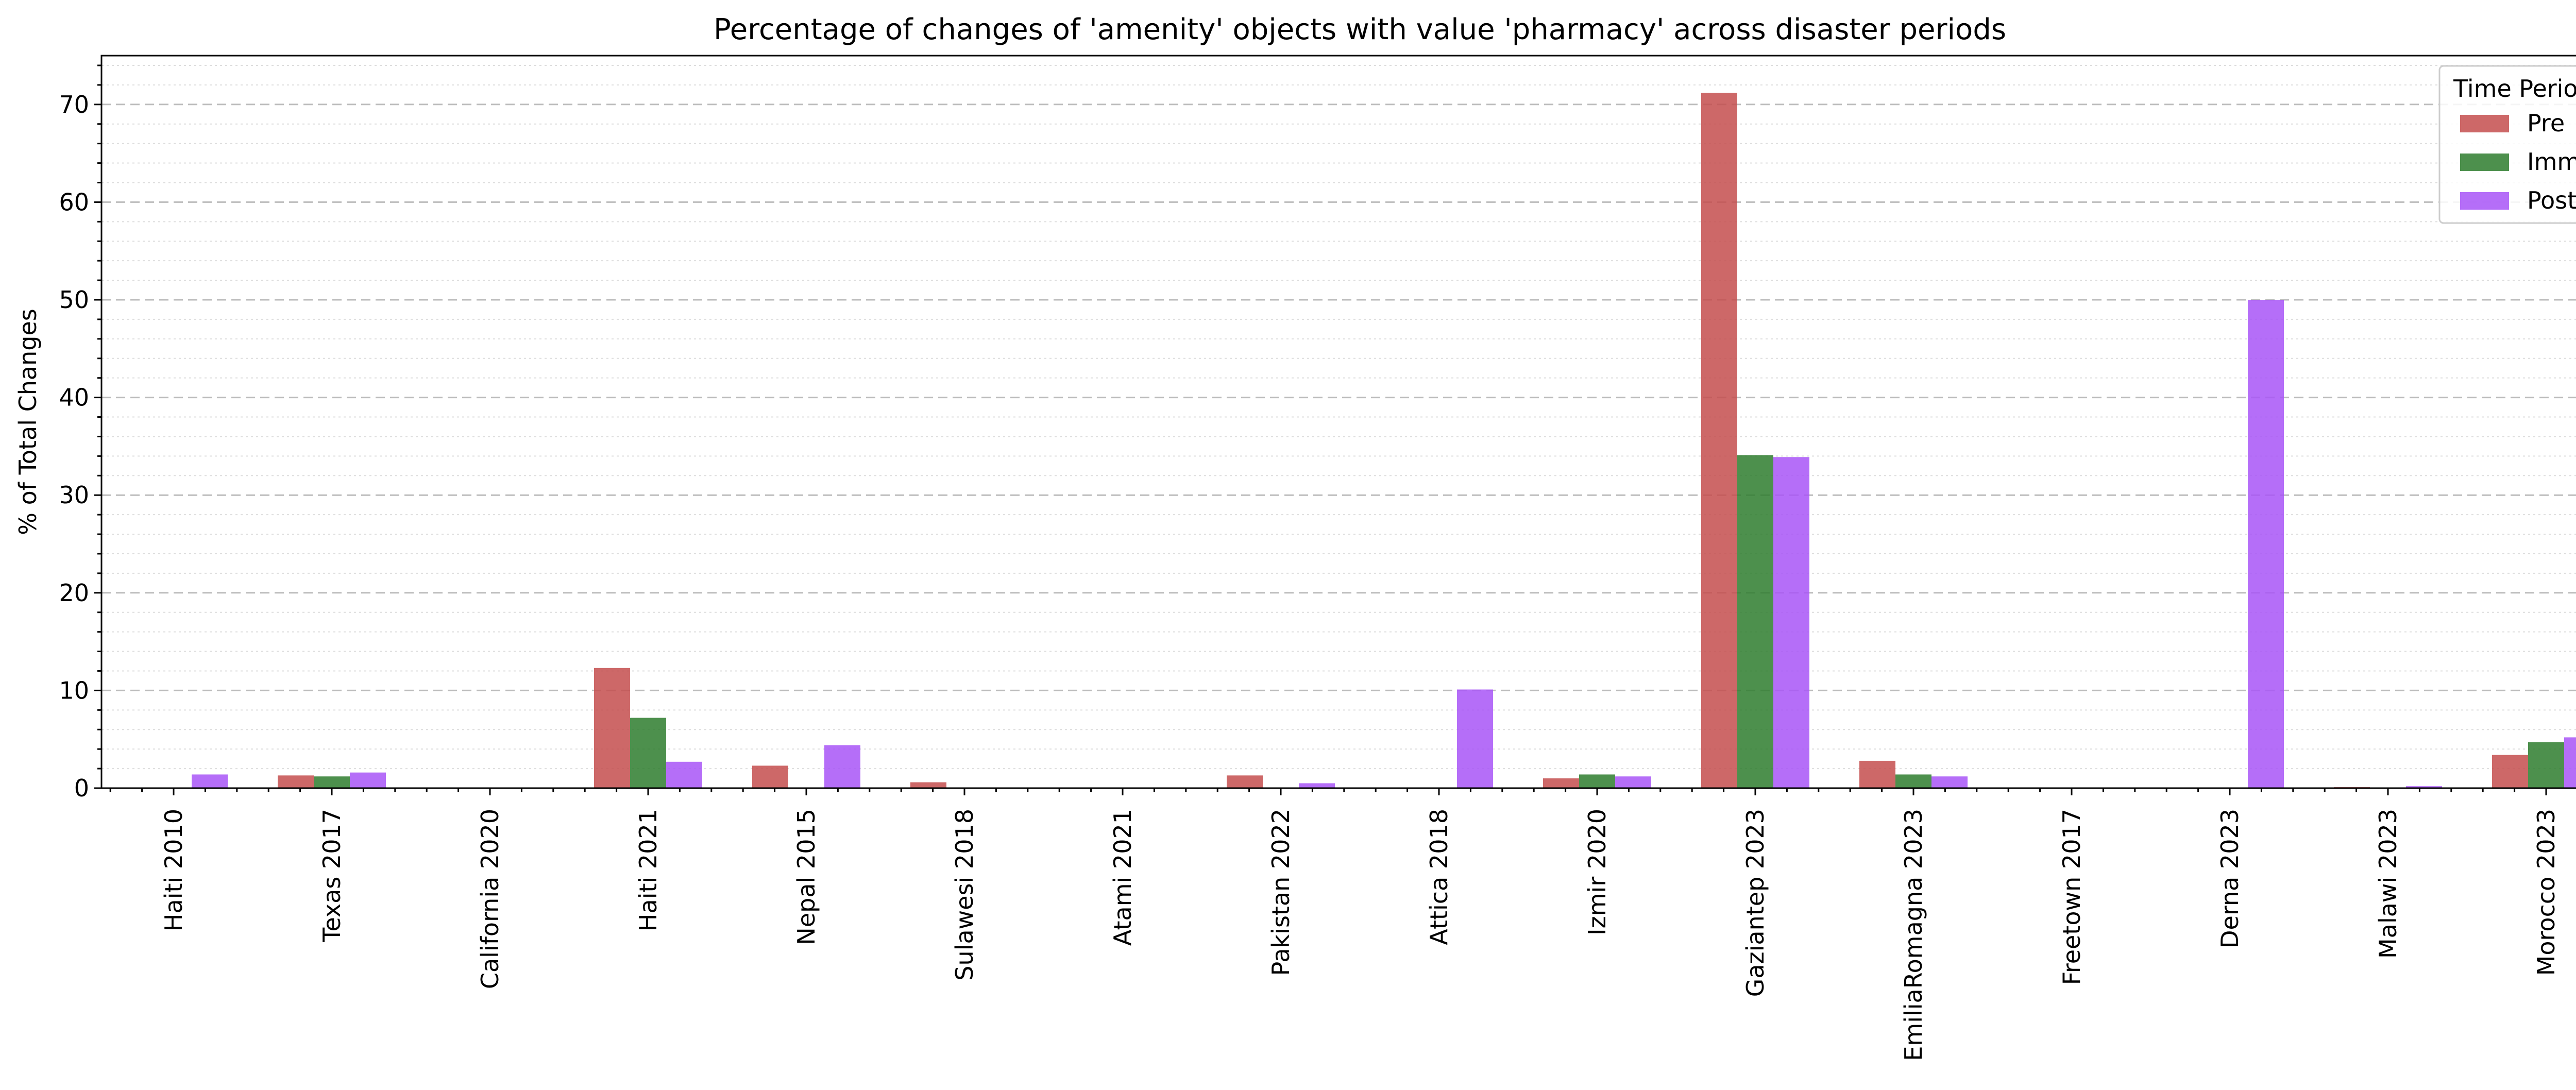  Describe the element at coordinates (74, 495) in the screenshot. I see `y-tick-label: 30` at that location.